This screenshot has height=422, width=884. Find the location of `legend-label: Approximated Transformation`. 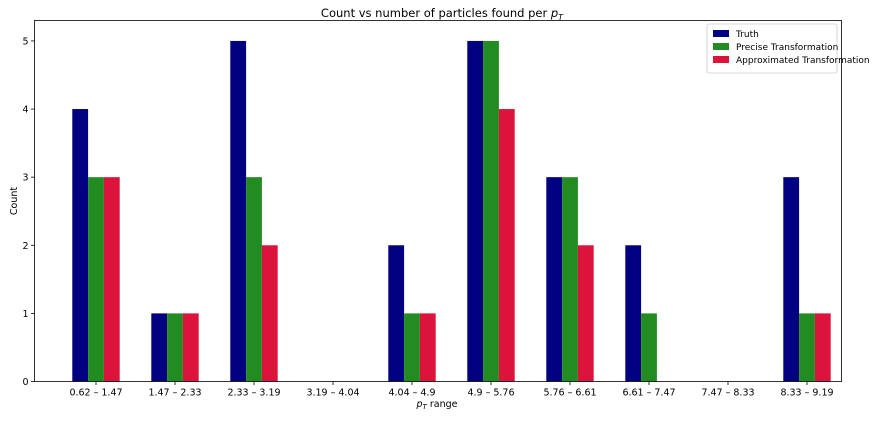

legend-label: Approximated Transformation is located at coordinates (803, 61).